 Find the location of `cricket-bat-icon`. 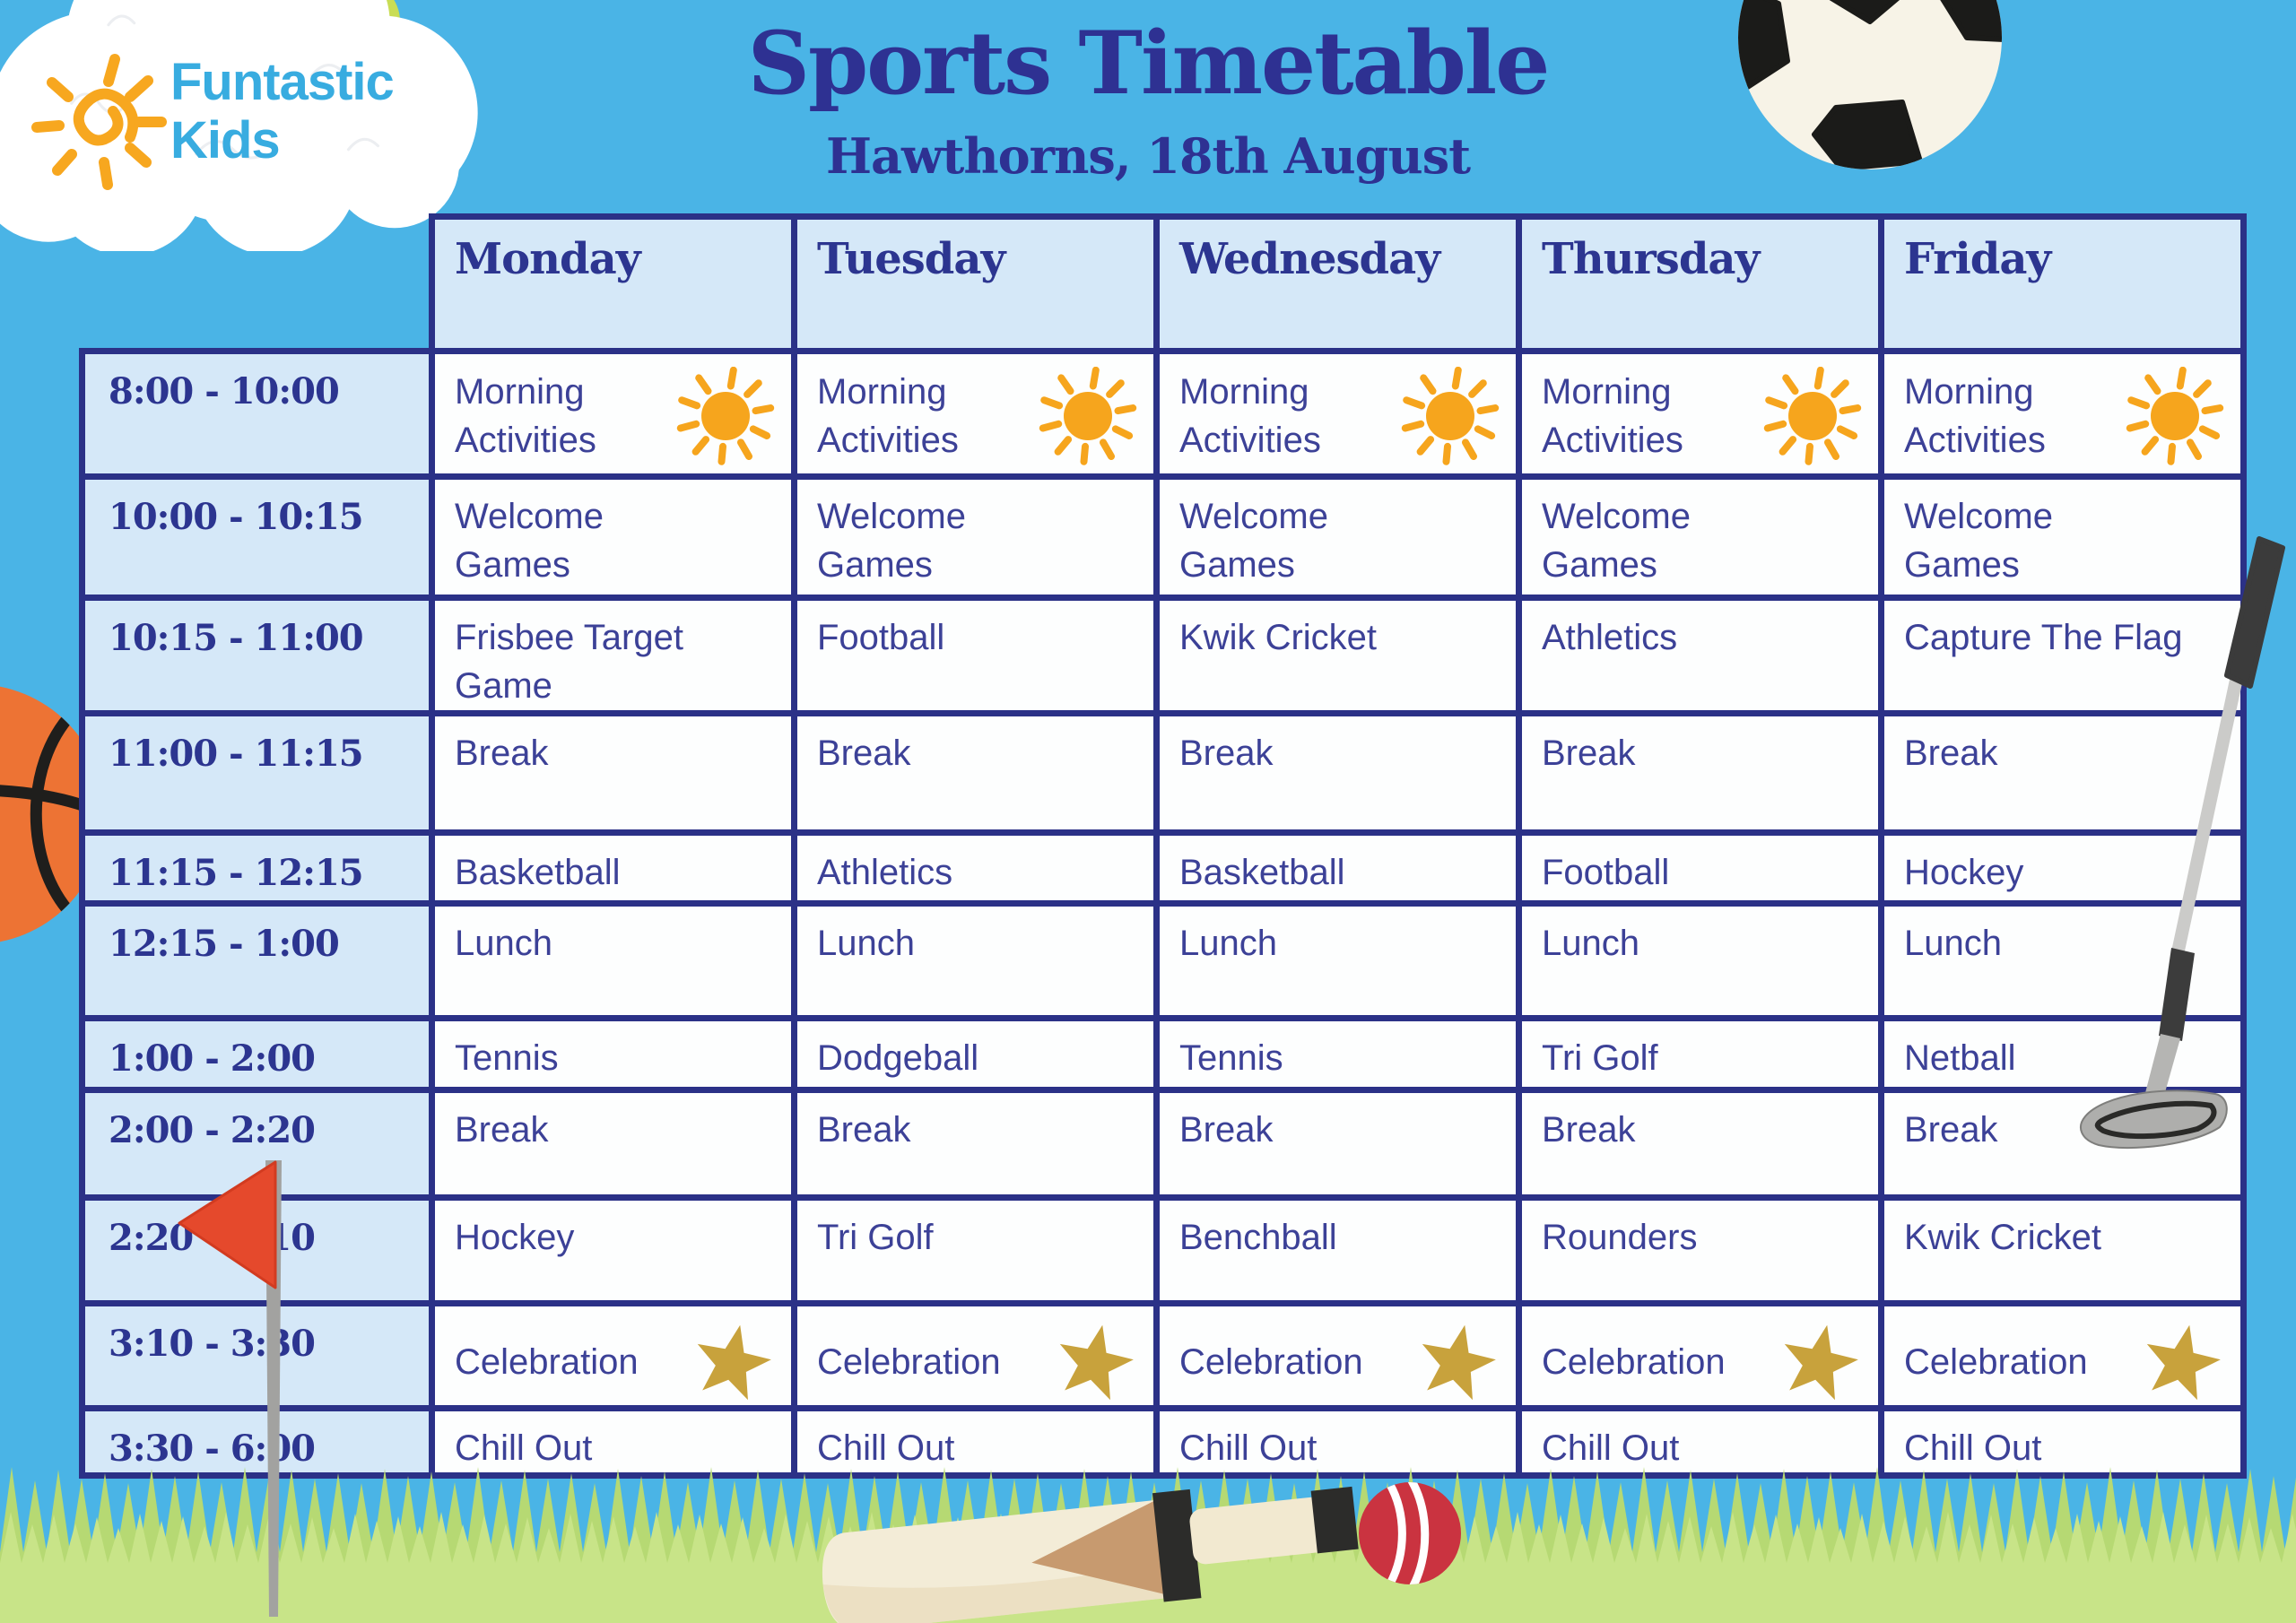

cricket-bat-icon is located at coordinates (1090, 1554).